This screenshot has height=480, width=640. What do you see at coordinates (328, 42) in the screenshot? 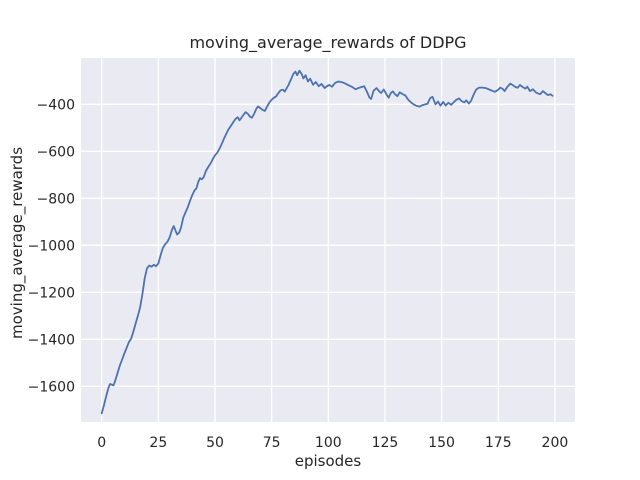
I see `chart-title: moving_average_rewards of DDPG` at bounding box center [328, 42].